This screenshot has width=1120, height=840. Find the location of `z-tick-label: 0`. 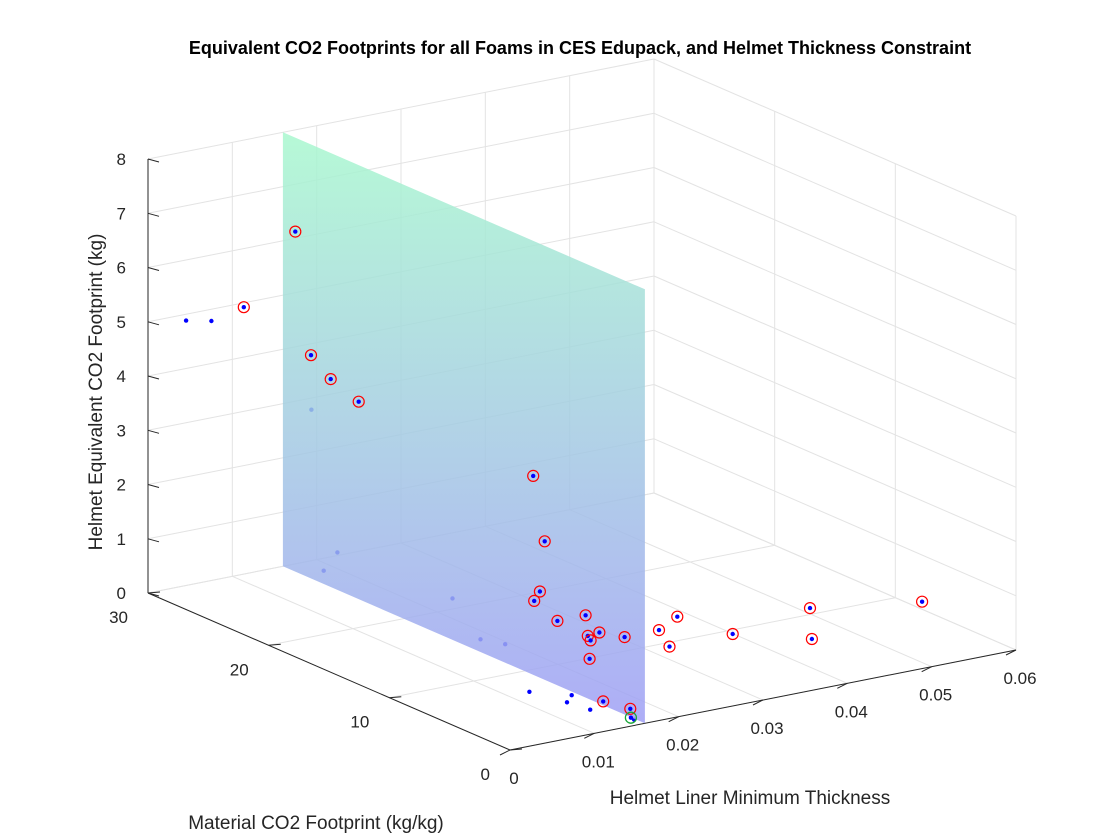

z-tick-label: 0 is located at coordinates (121, 593).